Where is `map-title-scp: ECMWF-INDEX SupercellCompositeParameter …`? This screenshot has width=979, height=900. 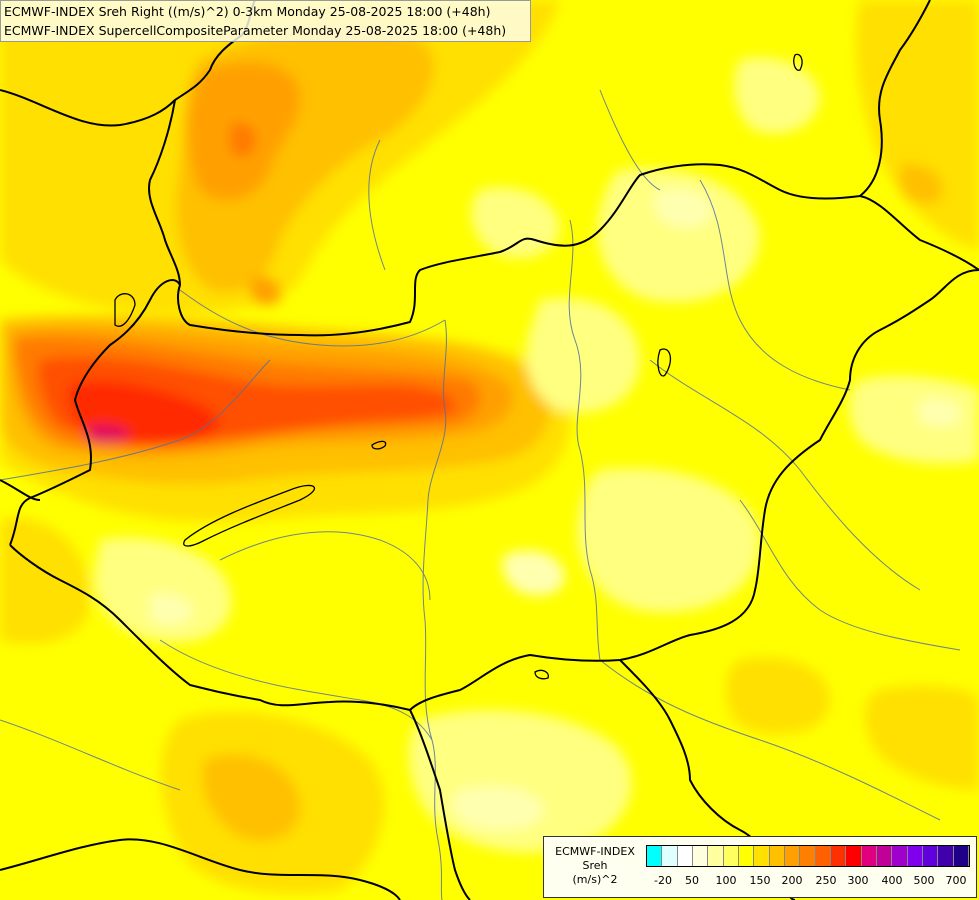
map-title-scp: ECMWF-INDEX SupercellCompositeParameter … is located at coordinates (255, 30).